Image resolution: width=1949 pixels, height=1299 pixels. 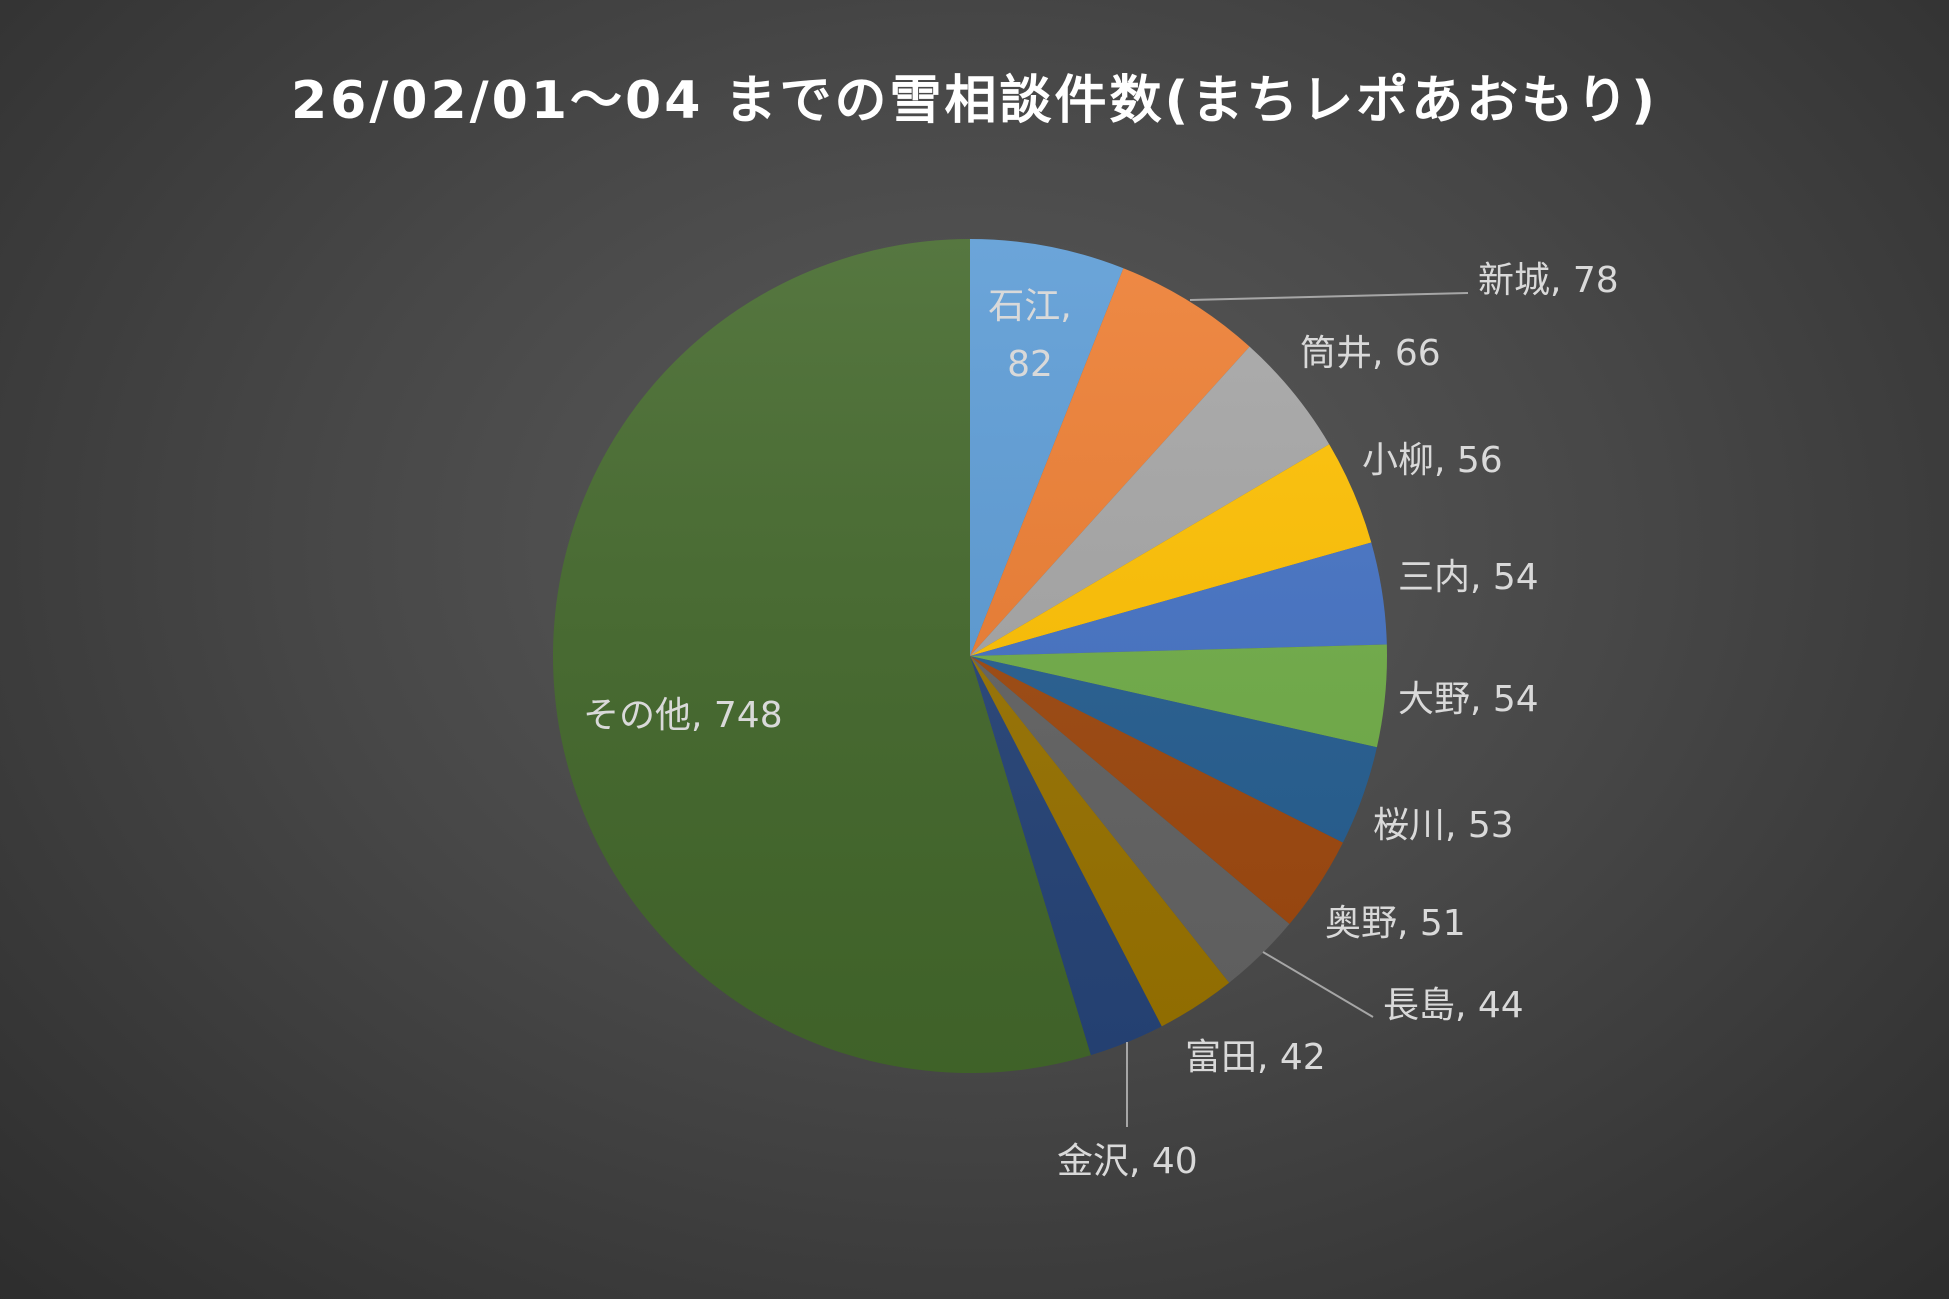 I want to click on data-label-長島: 長島, 44, so click(x=1453, y=1005).